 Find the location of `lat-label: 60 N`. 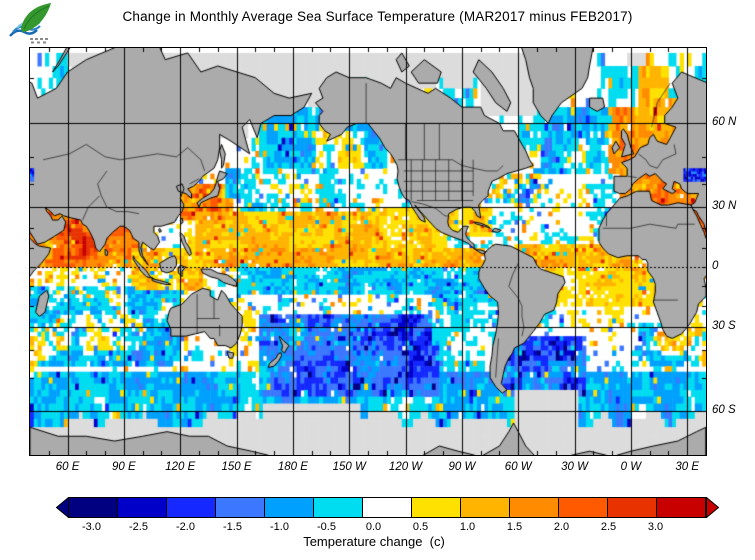

lat-label: 60 N is located at coordinates (724, 122).